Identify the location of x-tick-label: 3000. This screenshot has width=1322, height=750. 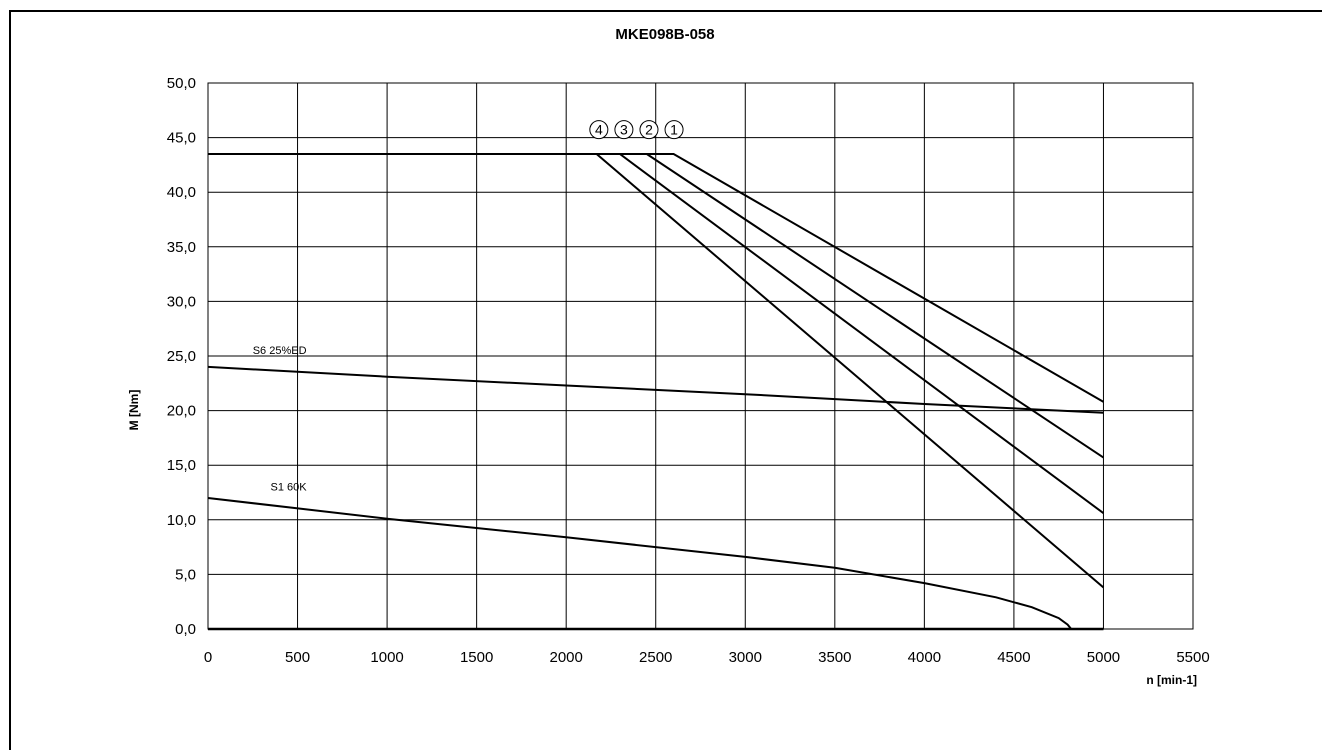
(745, 657).